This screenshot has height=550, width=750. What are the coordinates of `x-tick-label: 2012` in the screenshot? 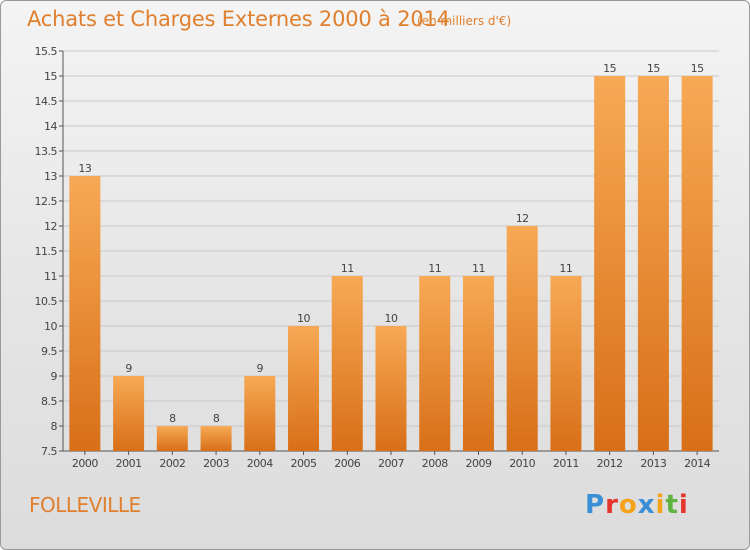 It's located at (610, 463).